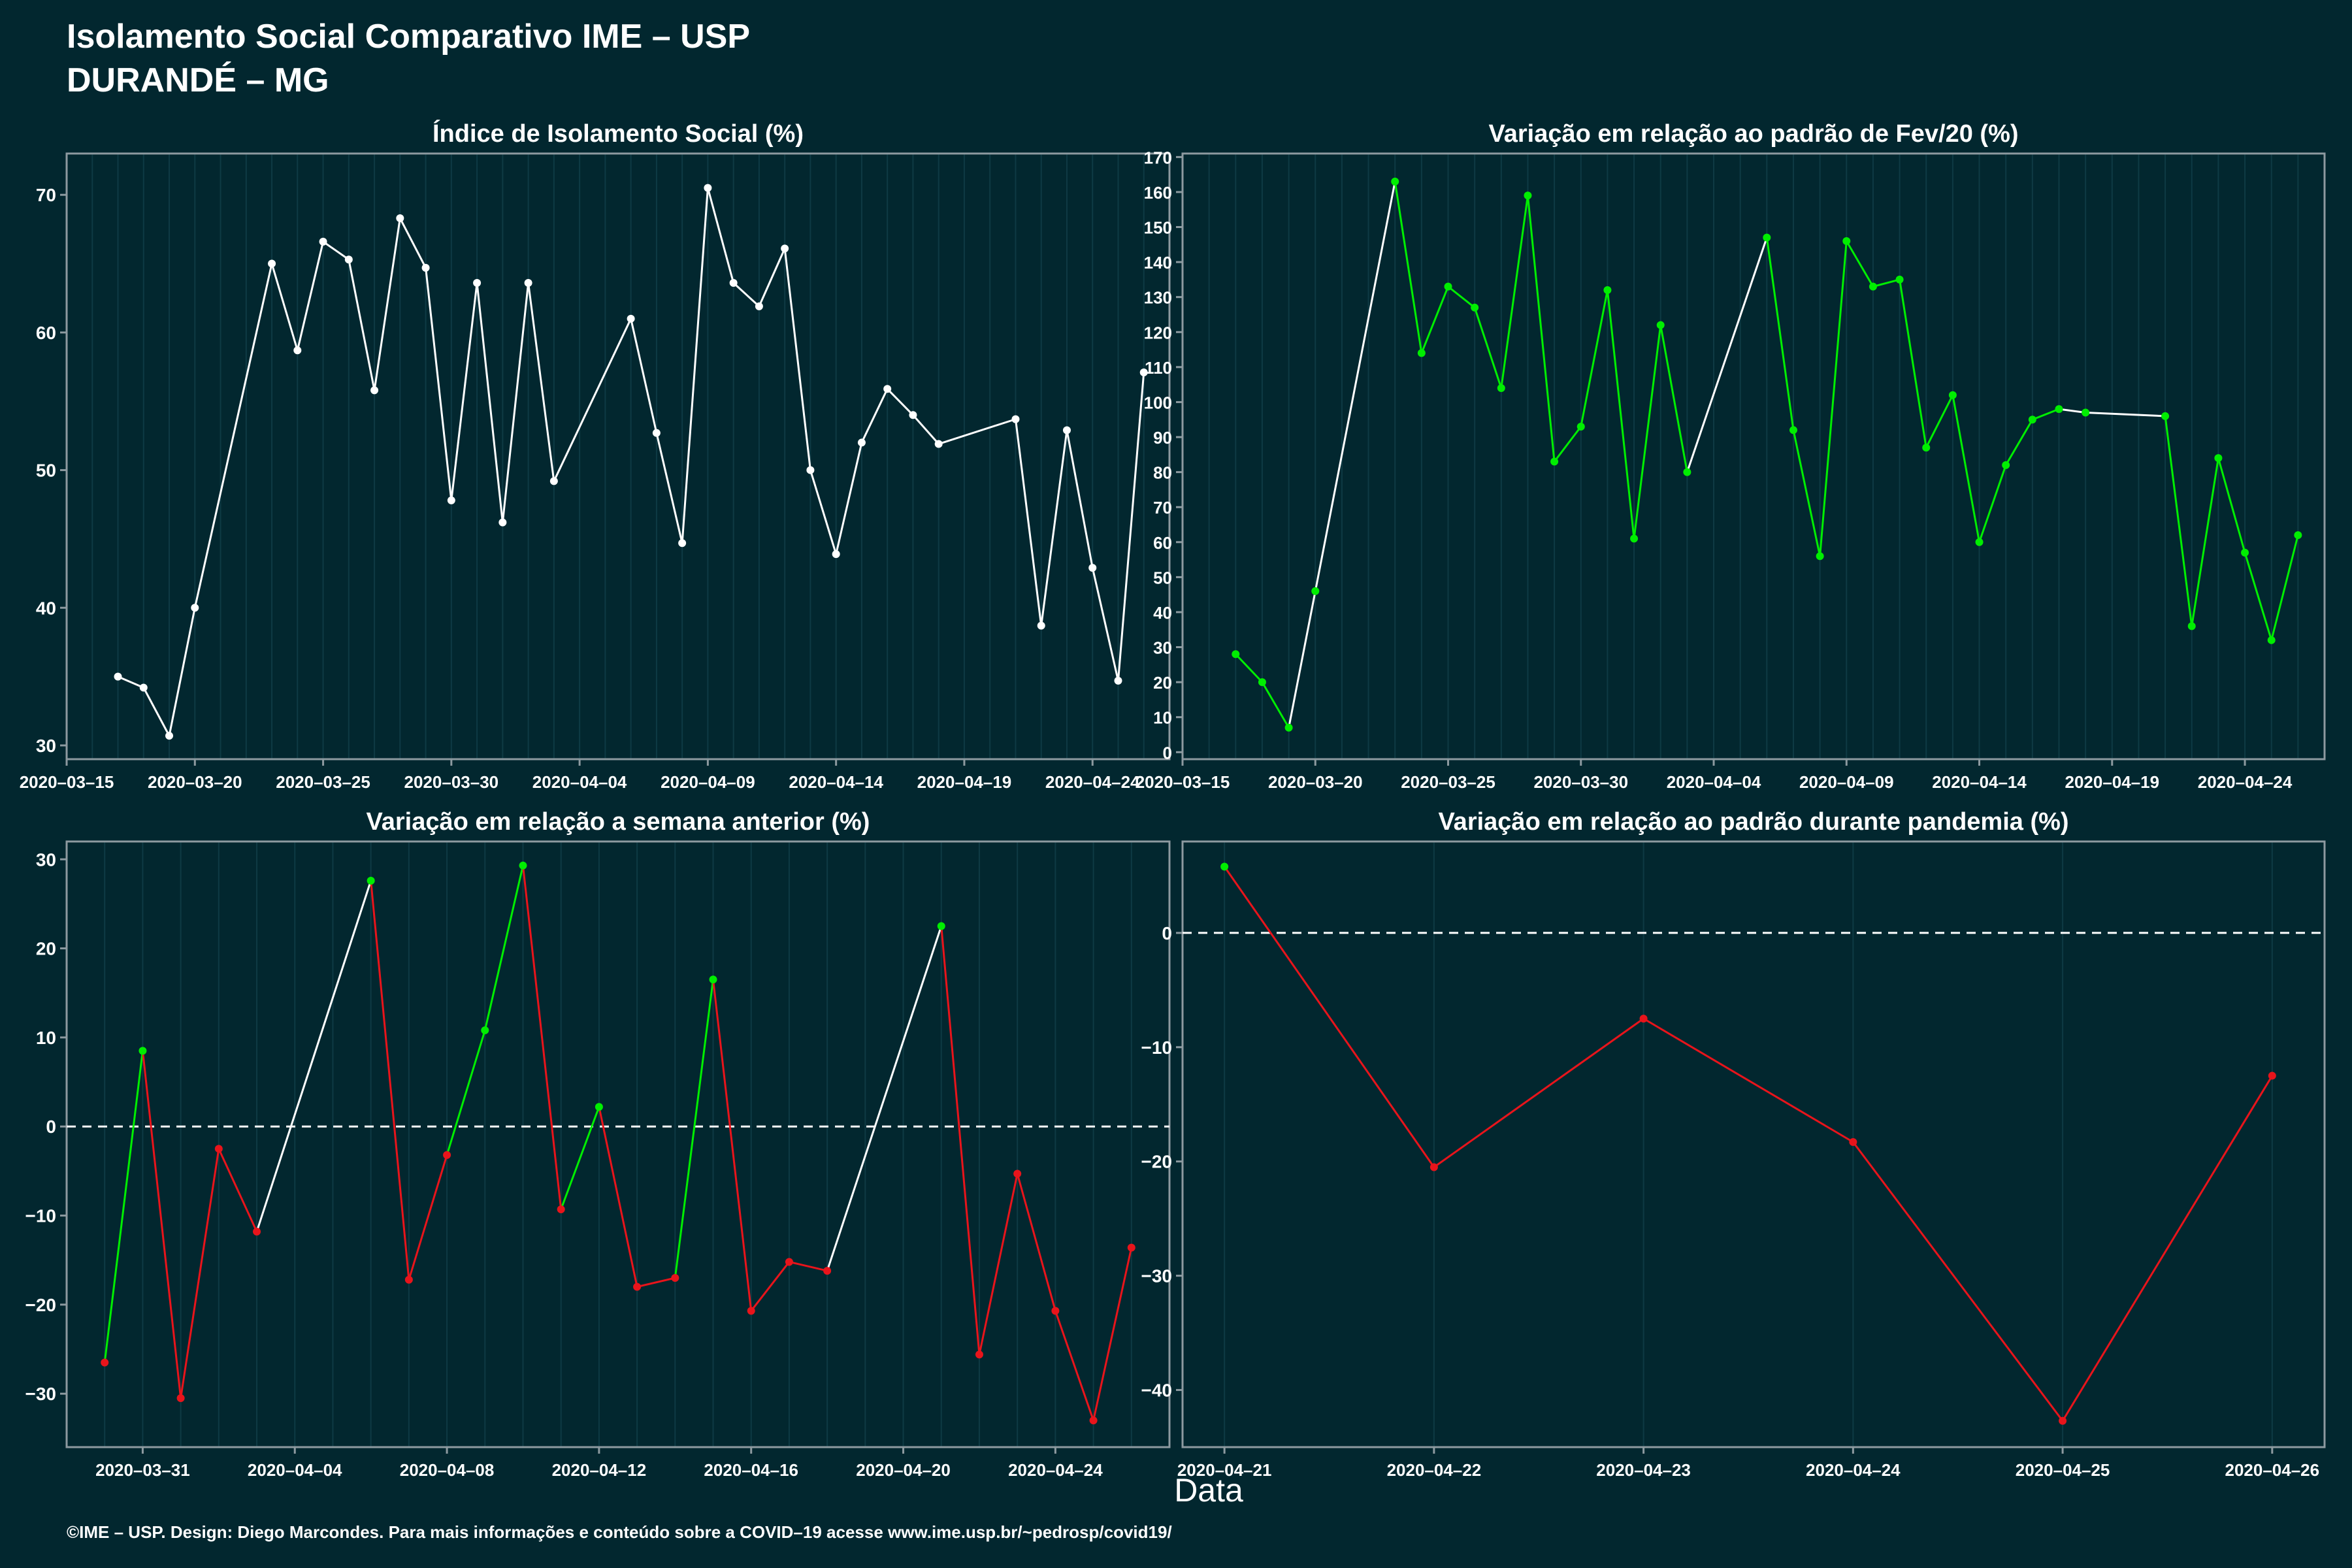  What do you see at coordinates (1157, 1390) in the screenshot?
I see `y-tick-label: −40` at bounding box center [1157, 1390].